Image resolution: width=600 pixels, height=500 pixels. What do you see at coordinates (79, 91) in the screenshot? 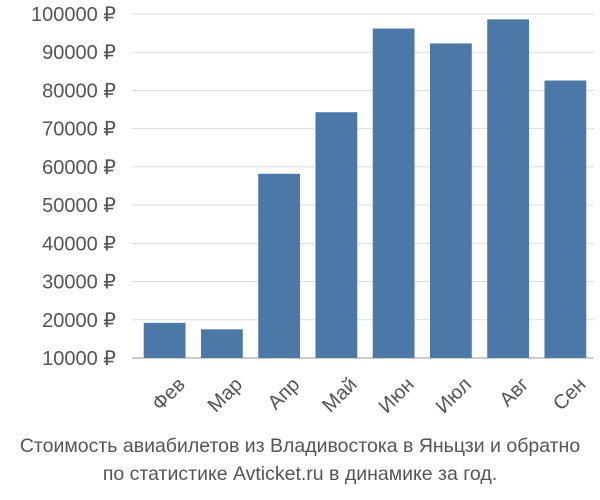
I see `y-tick-label: 80000 ₽` at bounding box center [79, 91].